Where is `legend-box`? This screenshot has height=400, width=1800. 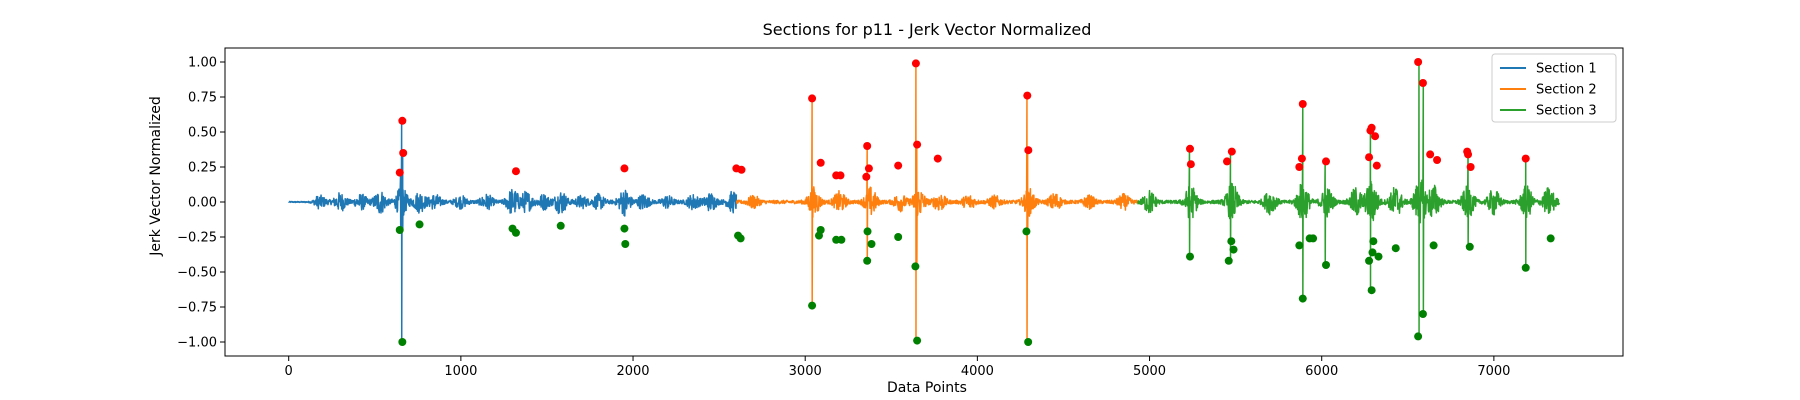
legend-box is located at coordinates (1554, 88).